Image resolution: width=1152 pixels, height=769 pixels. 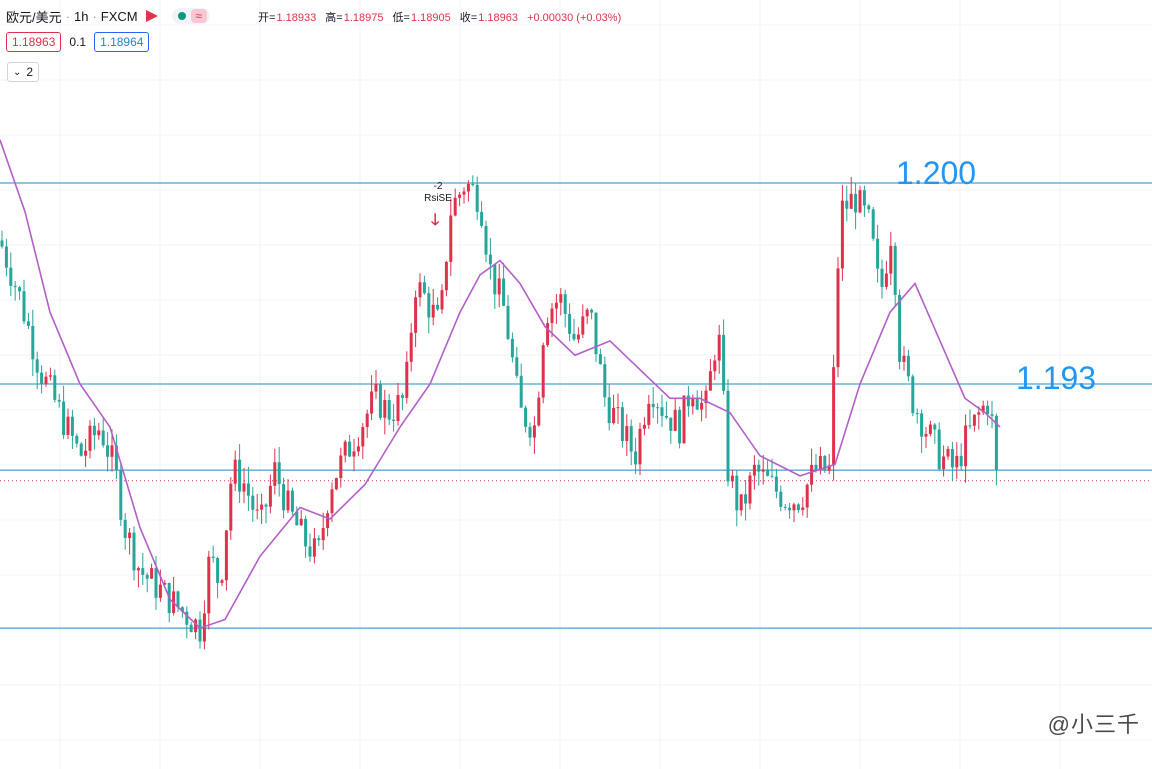 What do you see at coordinates (498, 18) in the screenshot?
I see `close-value: 1.18963` at bounding box center [498, 18].